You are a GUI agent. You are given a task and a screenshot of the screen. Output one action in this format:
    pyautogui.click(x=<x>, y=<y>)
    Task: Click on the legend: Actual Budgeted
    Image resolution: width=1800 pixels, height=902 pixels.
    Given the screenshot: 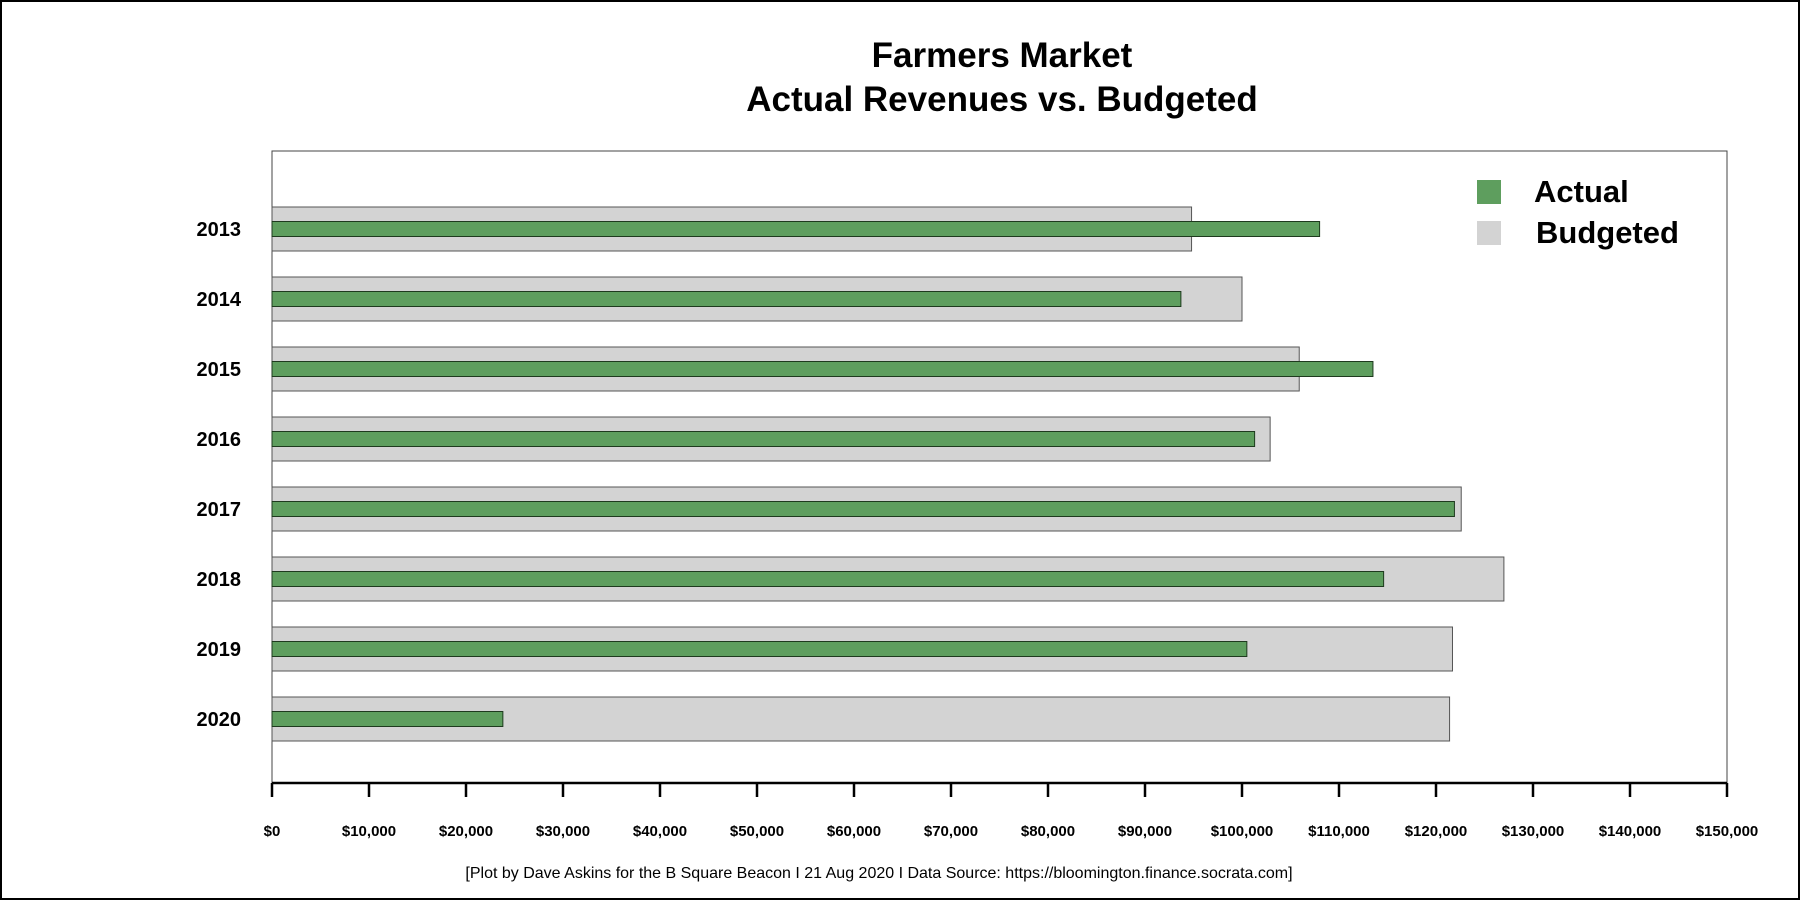 What is the action you would take?
    pyautogui.click(x=1578, y=212)
    